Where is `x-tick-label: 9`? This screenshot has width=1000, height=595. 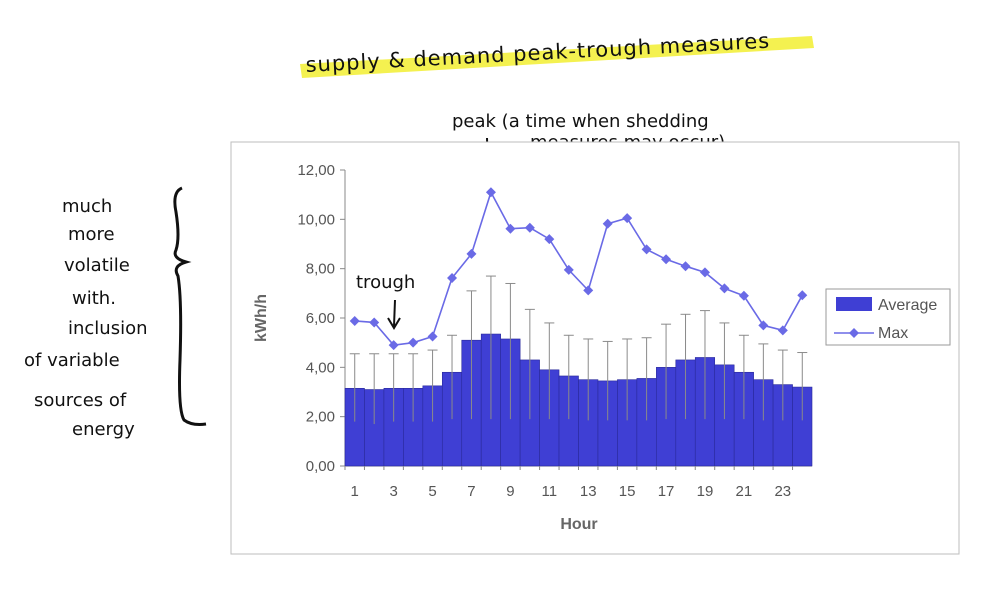 x-tick-label: 9 is located at coordinates (510, 491).